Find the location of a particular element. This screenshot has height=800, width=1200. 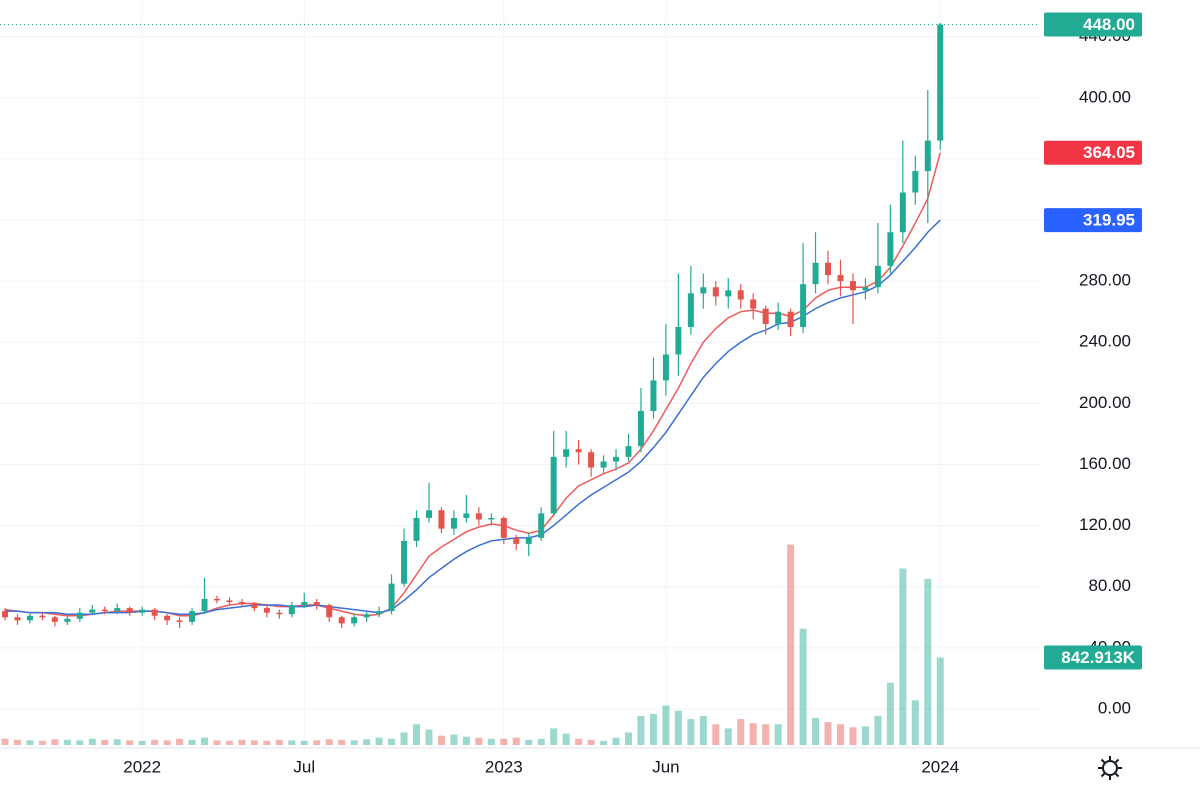

x-tick-label: Jun is located at coordinates (665, 766).